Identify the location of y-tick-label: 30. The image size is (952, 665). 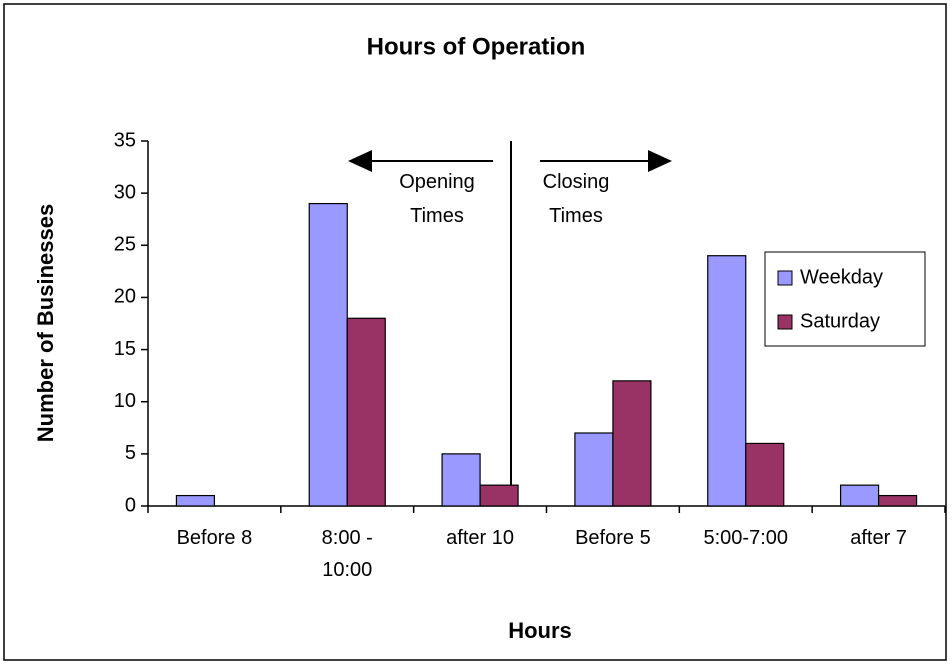
(125, 192).